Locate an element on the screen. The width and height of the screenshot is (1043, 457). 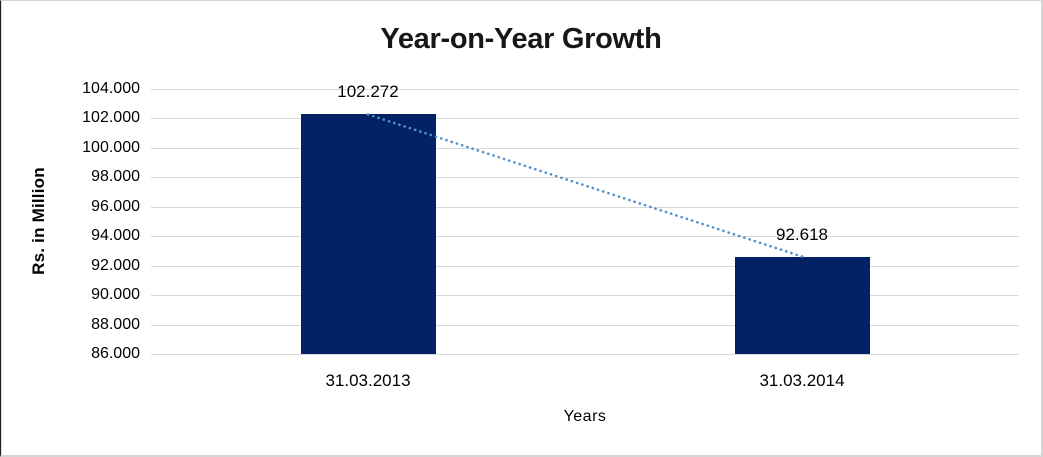
y-axis-tick-label: 90.000 is located at coordinates (115, 294).